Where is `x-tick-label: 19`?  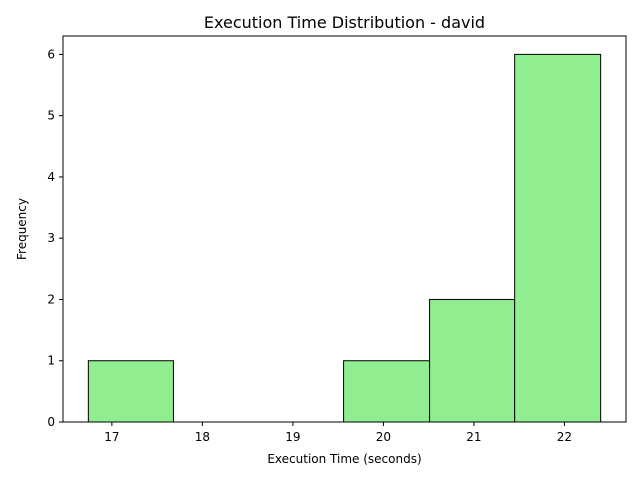 x-tick-label: 19 is located at coordinates (292, 437).